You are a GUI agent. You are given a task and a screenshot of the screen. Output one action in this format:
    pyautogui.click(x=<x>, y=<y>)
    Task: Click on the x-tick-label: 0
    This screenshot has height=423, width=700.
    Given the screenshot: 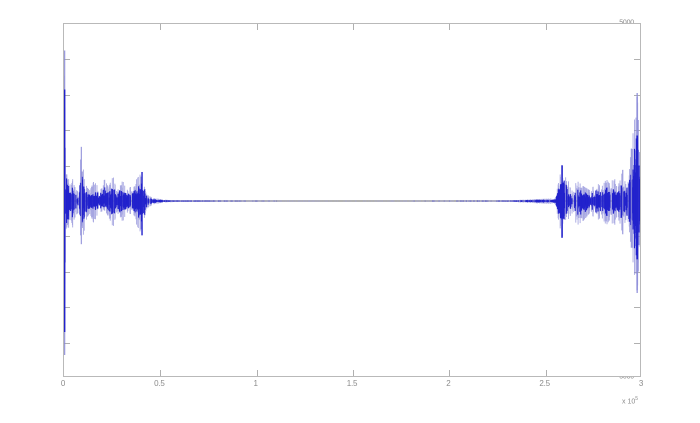 What is the action you would take?
    pyautogui.click(x=63, y=383)
    